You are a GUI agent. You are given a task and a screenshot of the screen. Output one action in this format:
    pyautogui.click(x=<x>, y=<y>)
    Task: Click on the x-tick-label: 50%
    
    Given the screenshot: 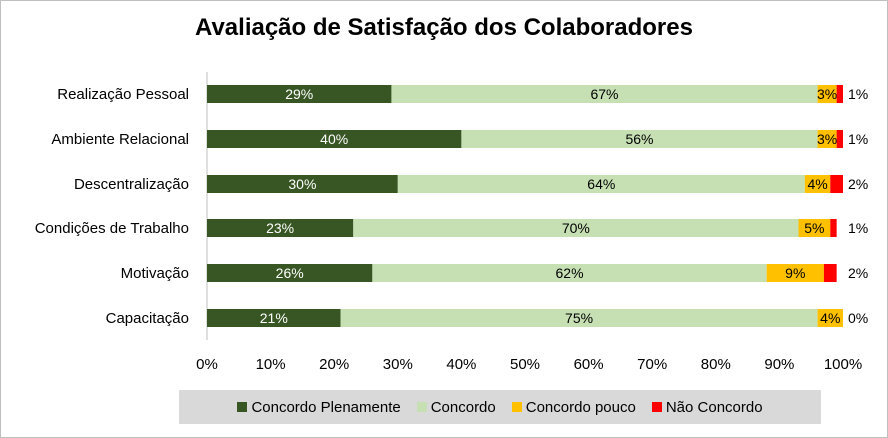 What is the action you would take?
    pyautogui.click(x=525, y=364)
    